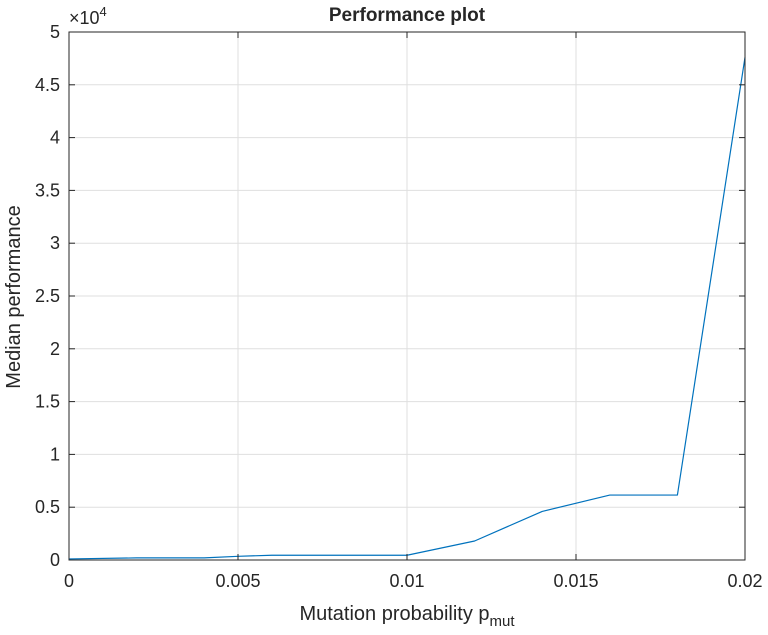  Describe the element at coordinates (55, 454) in the screenshot. I see `y-tick-label: 1` at that location.